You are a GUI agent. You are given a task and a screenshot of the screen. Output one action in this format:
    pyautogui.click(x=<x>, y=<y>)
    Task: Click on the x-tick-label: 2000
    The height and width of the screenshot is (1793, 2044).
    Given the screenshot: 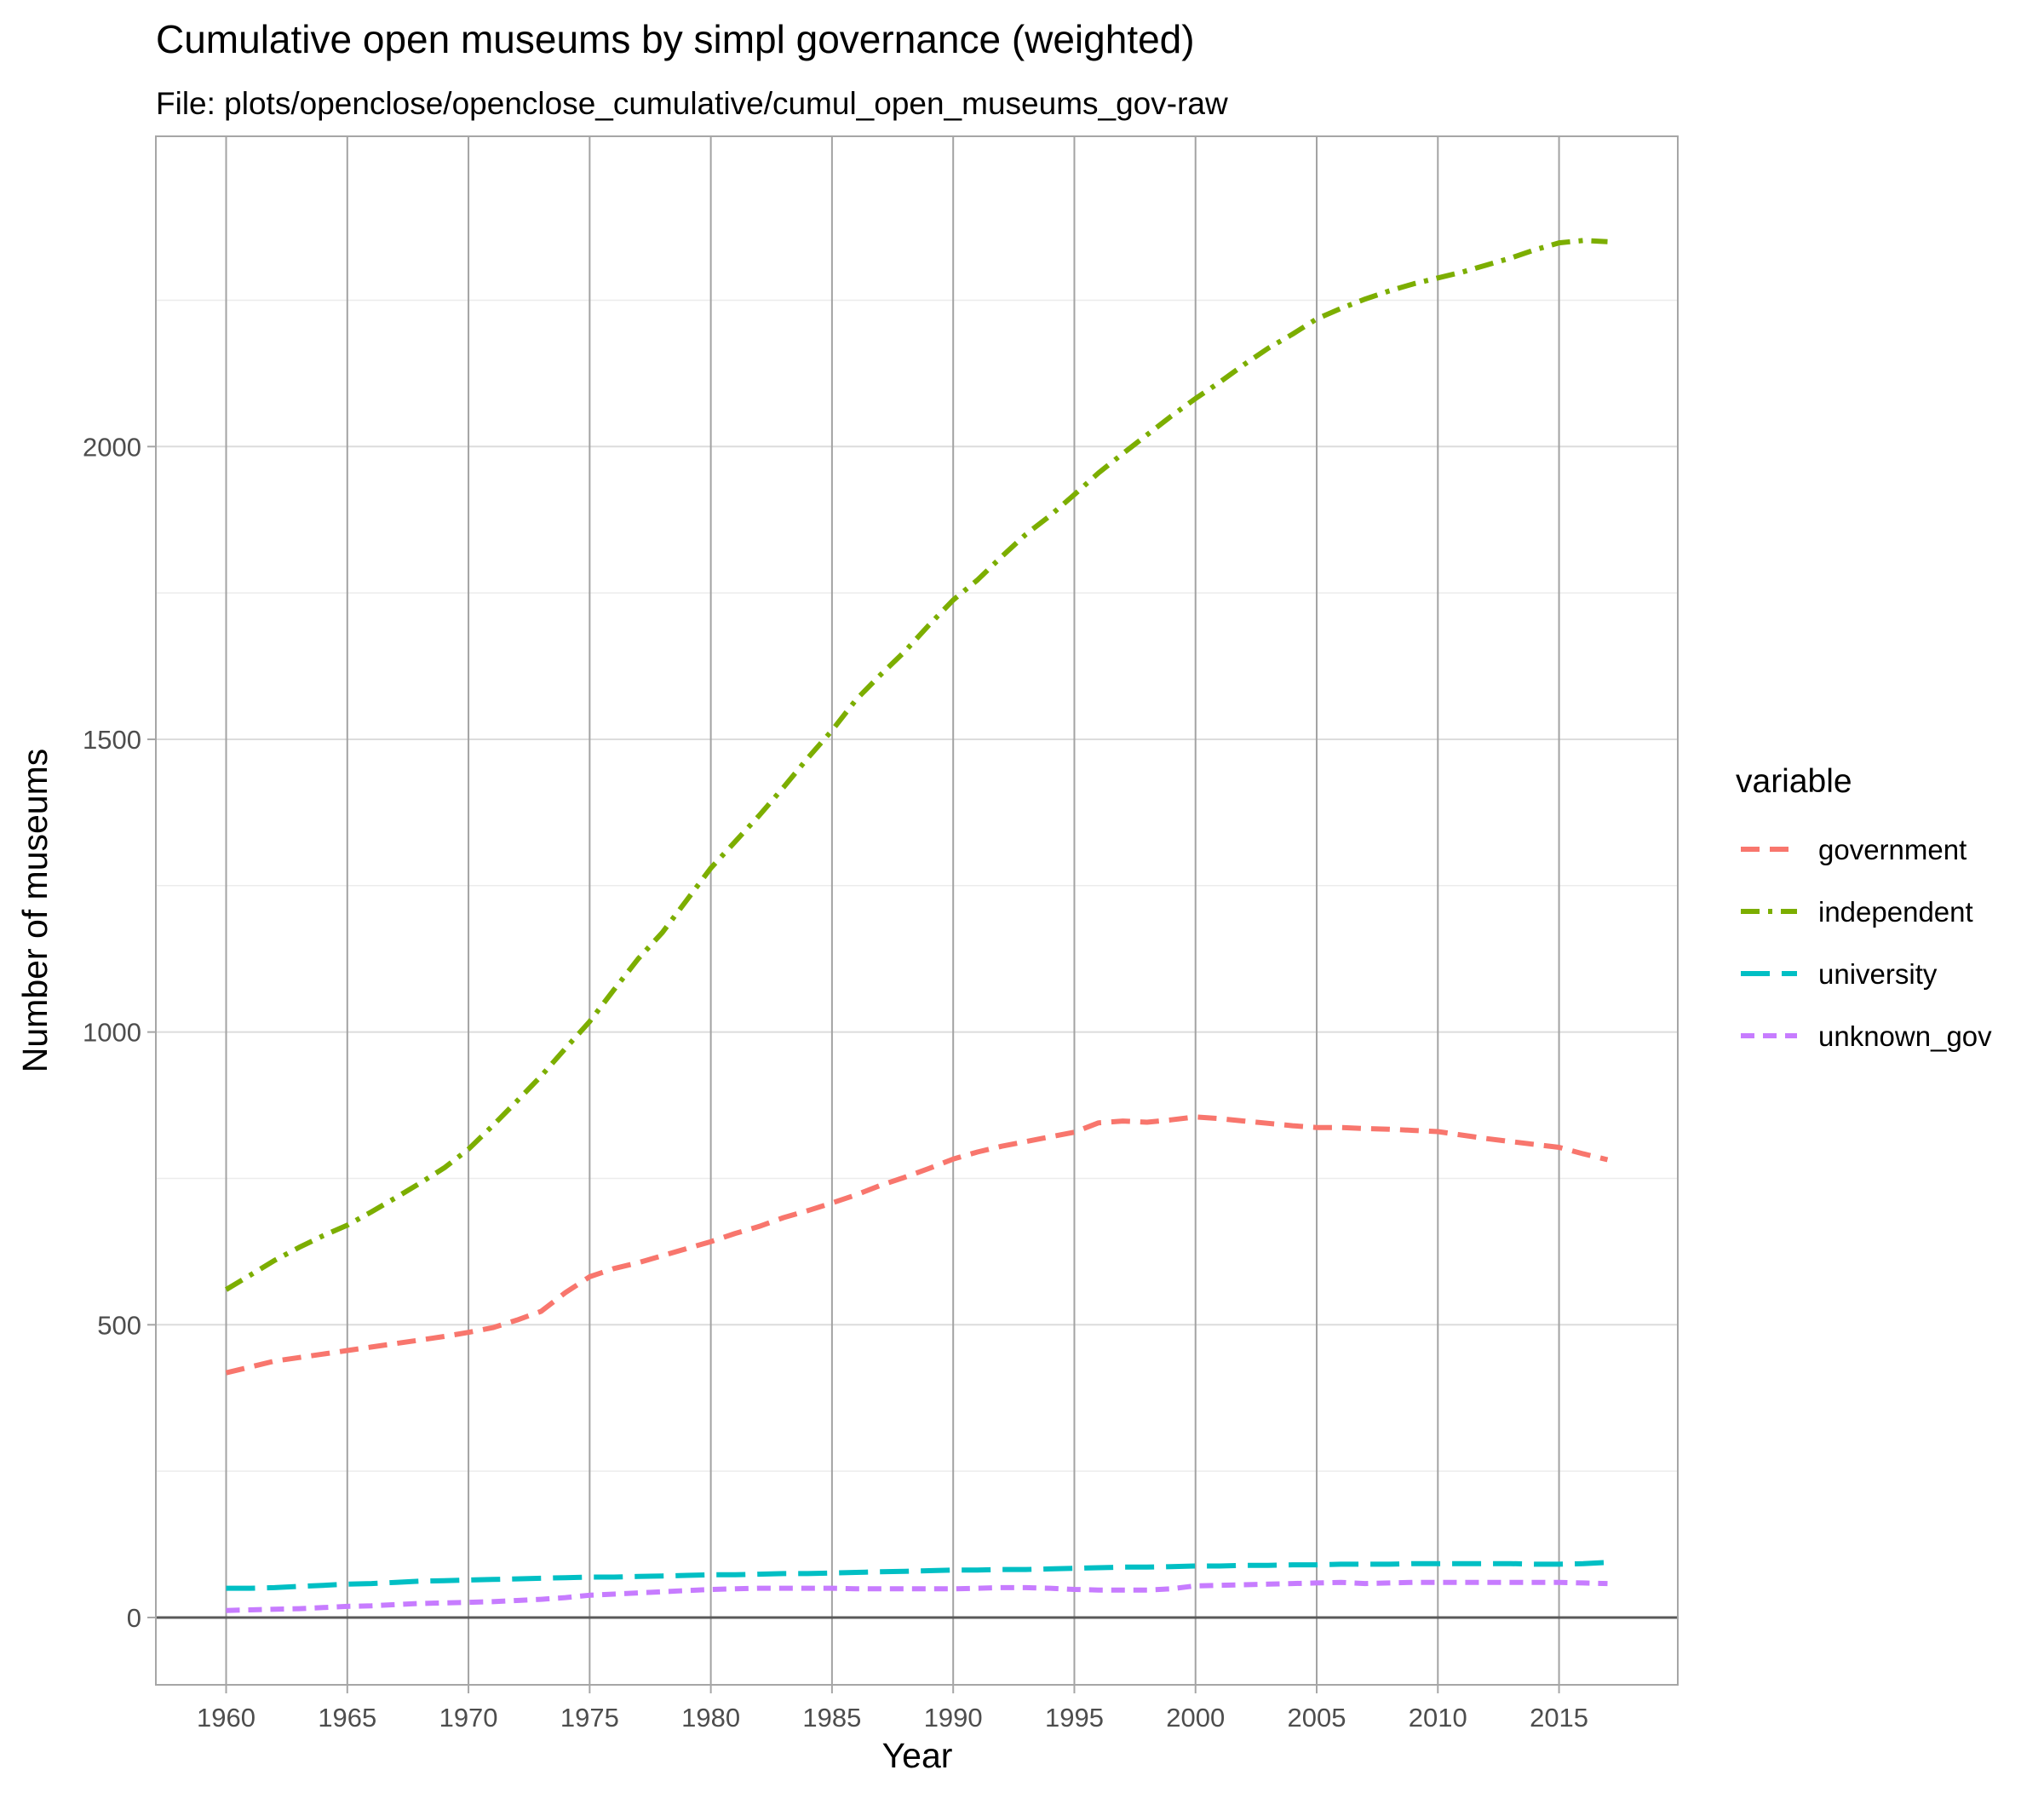 What is the action you would take?
    pyautogui.click(x=1195, y=1718)
    